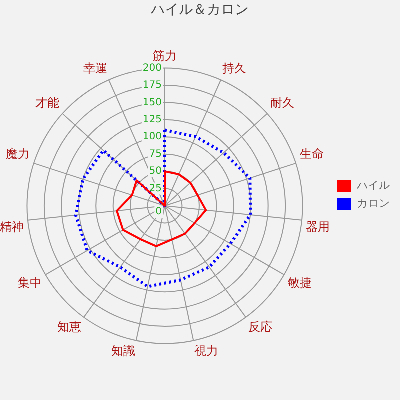  I want to click on spoke-label: 視力, so click(206, 351).